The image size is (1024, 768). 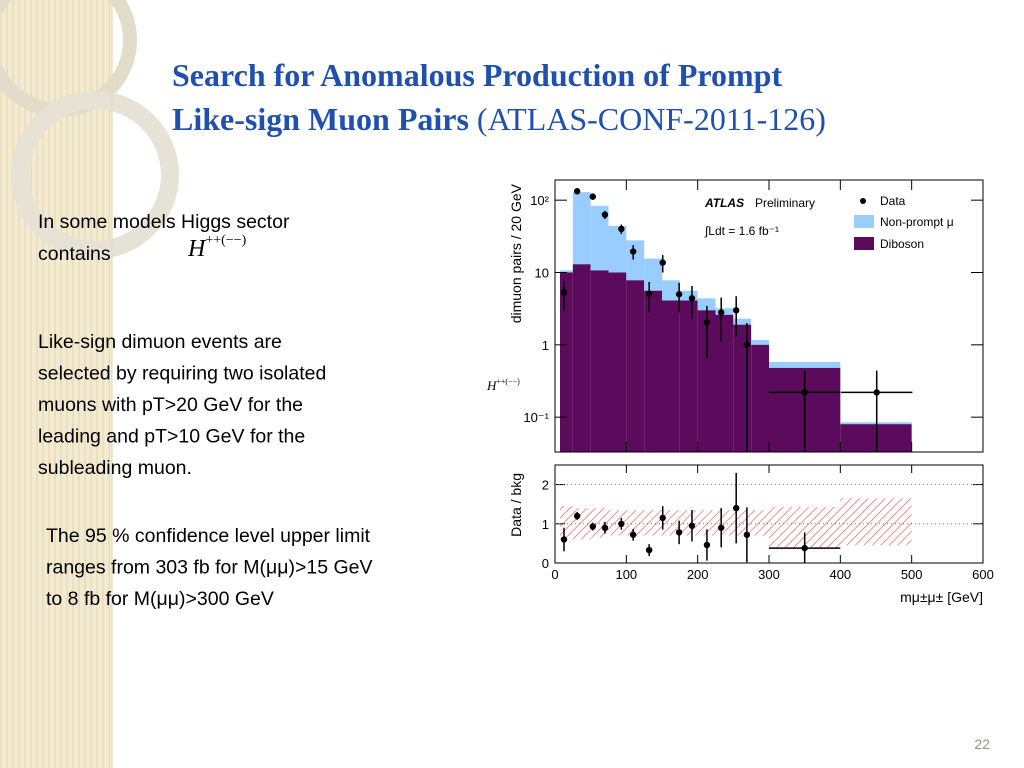 What do you see at coordinates (160, 342) in the screenshot?
I see `paragraph-line: Like-sign dimuon events are` at bounding box center [160, 342].